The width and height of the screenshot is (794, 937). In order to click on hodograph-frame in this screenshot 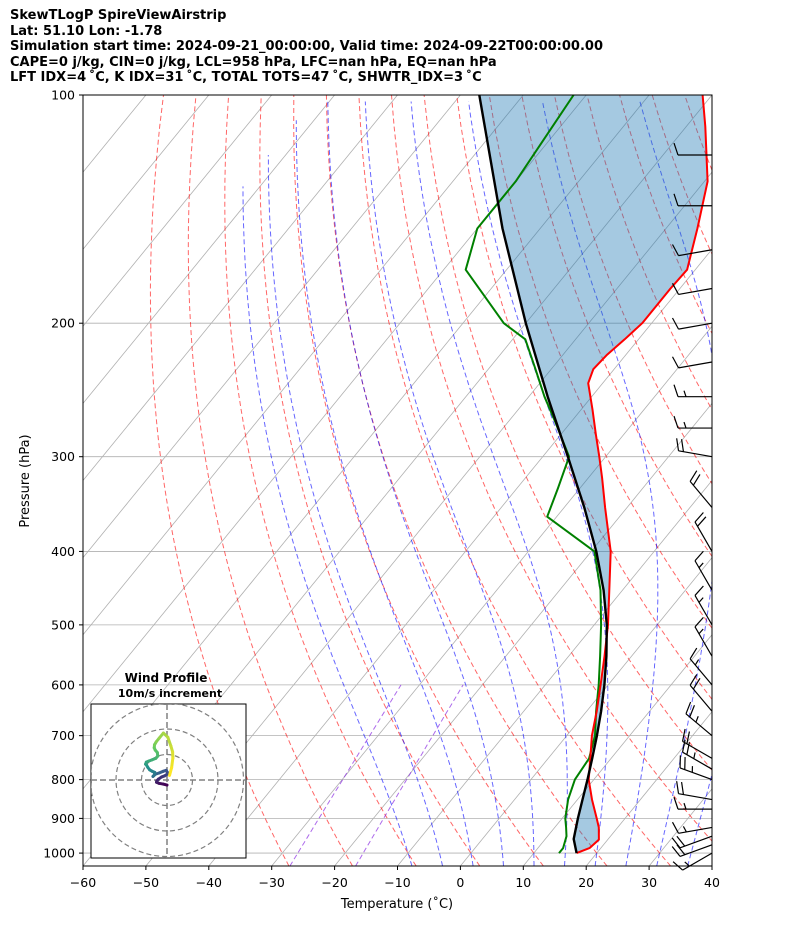, I will do `click(168, 781)`.